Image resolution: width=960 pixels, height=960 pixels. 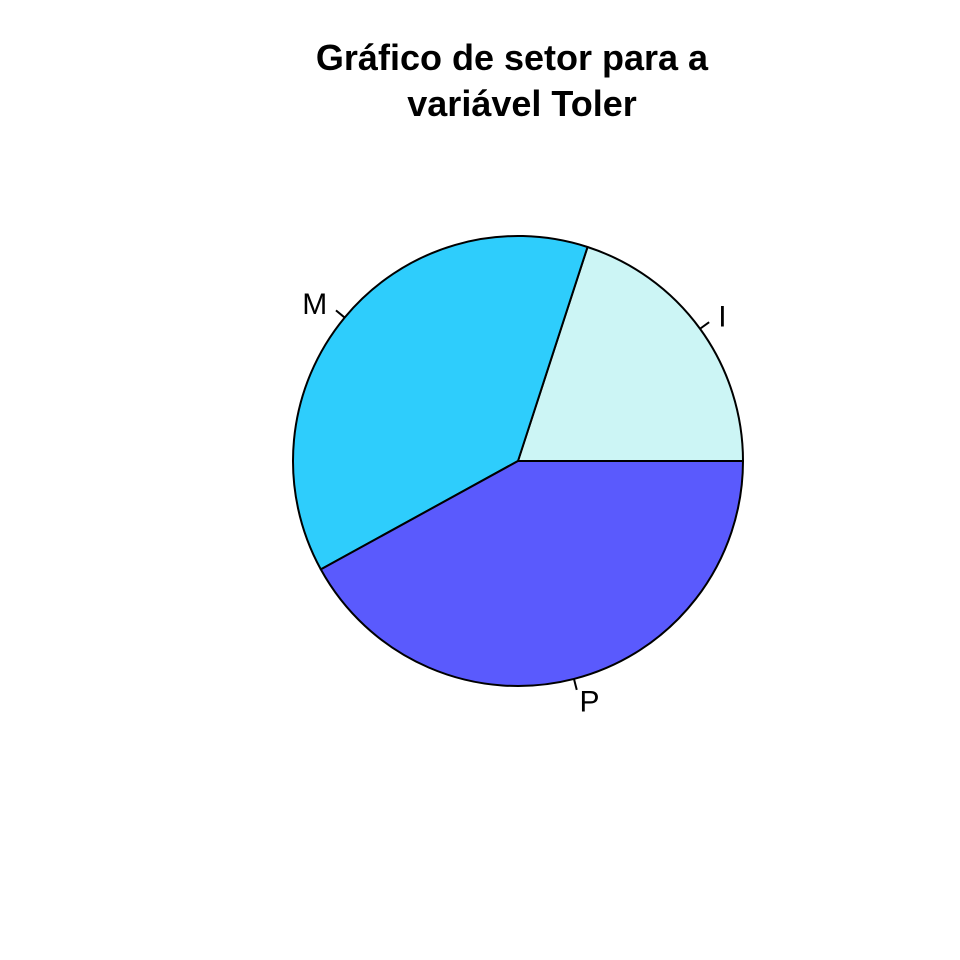 I want to click on pie-slice-i, so click(x=630, y=354).